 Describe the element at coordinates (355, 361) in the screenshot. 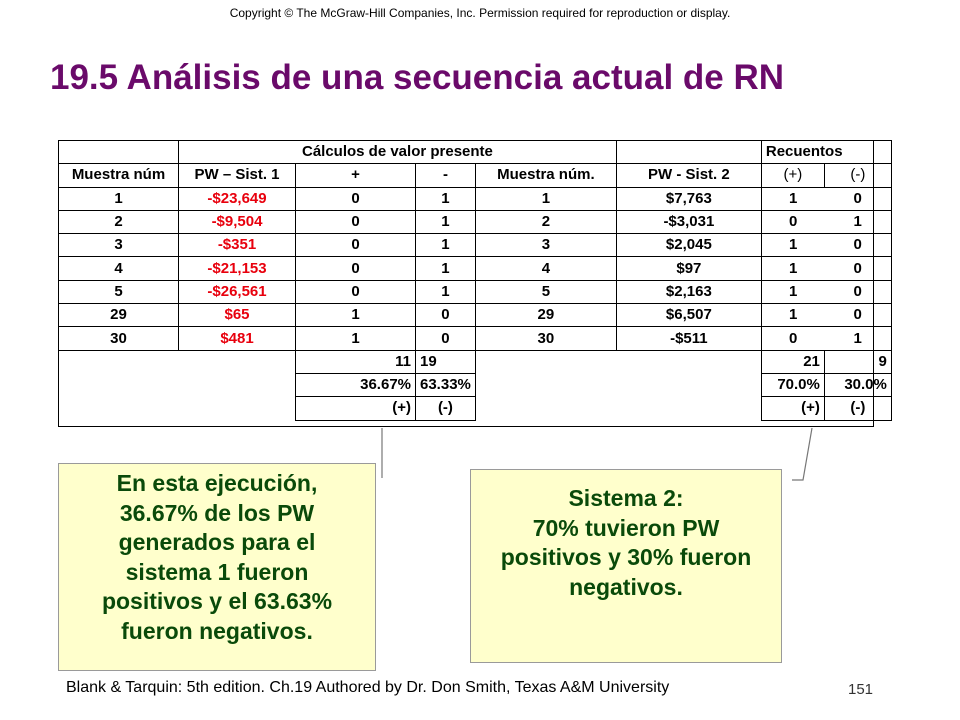

I see `total-sys1-pos: 11` at that location.